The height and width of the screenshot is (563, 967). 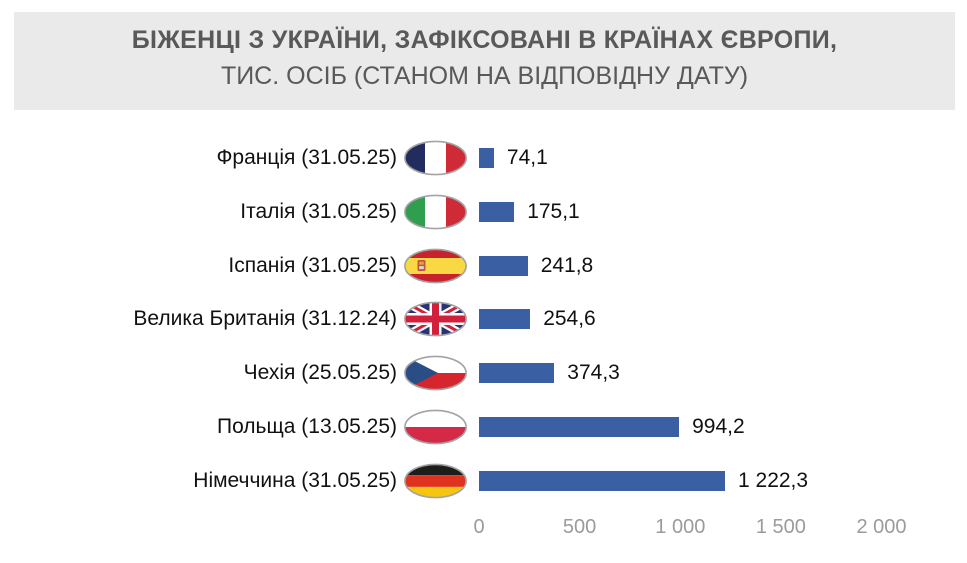 What do you see at coordinates (306, 157) in the screenshot?
I see `category-label: Франція (31.05.25)` at bounding box center [306, 157].